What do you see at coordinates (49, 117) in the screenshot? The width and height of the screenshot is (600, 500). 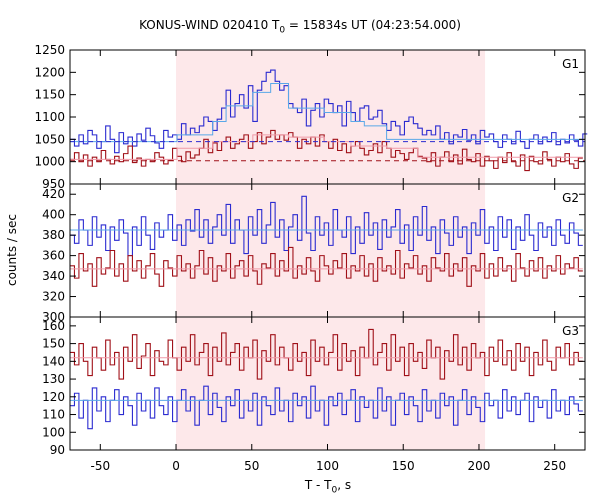 I see `y-tick-label: 1100` at bounding box center [49, 117].